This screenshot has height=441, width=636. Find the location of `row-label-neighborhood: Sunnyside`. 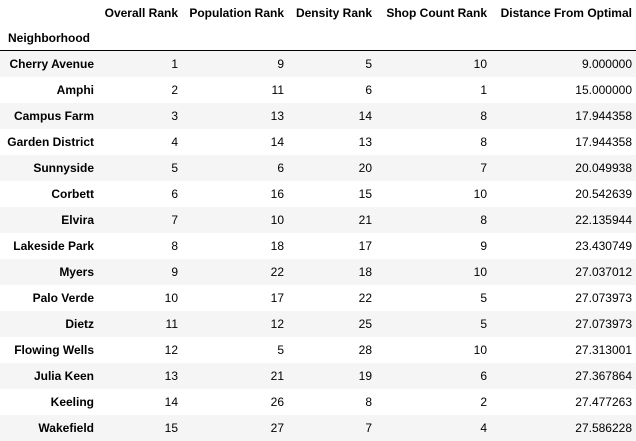

row-label-neighborhood: Sunnyside is located at coordinates (63, 167).